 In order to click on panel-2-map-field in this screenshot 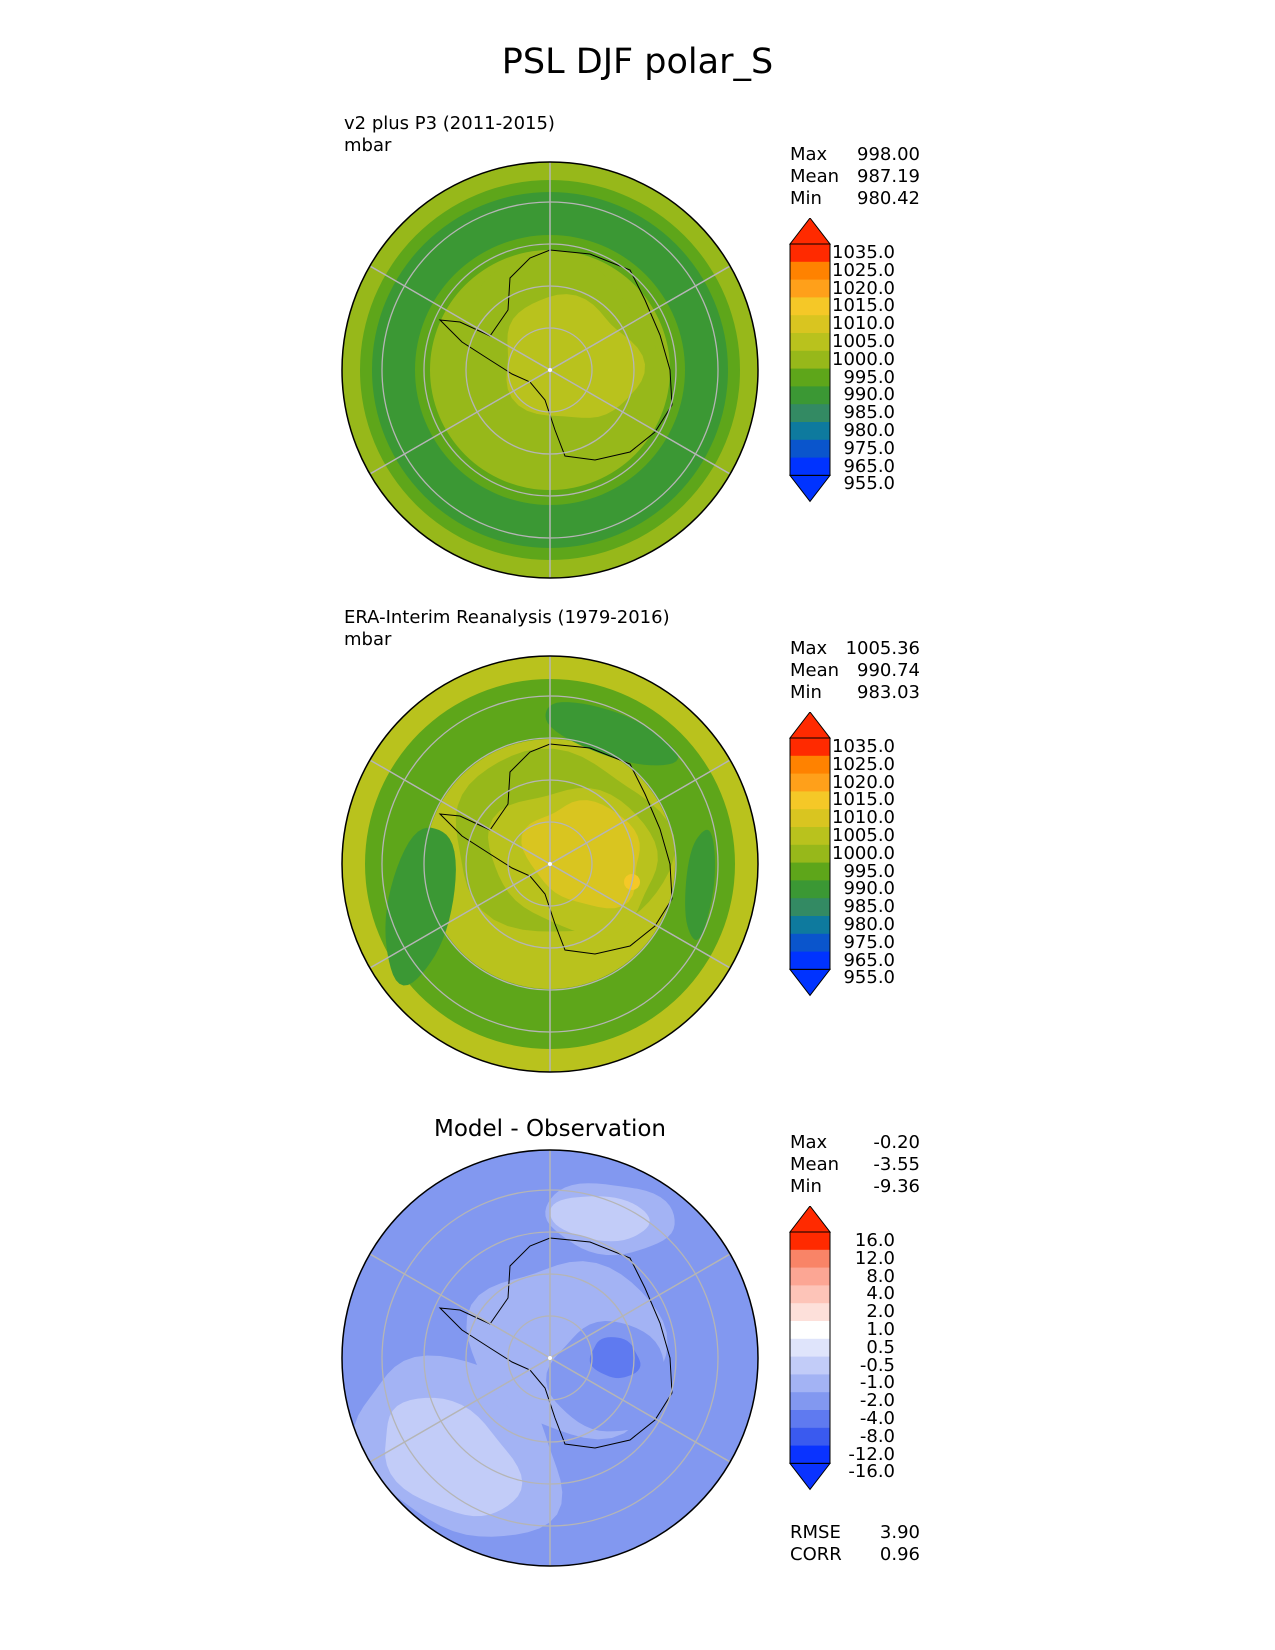, I will do `click(550, 864)`.